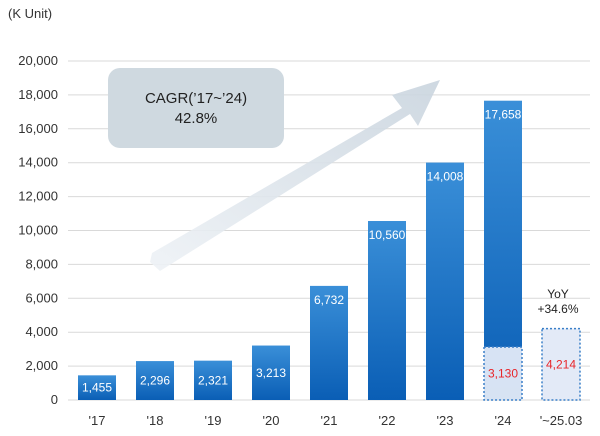 The width and height of the screenshot is (600, 436). Describe the element at coordinates (213, 420) in the screenshot. I see `x-tick-label: '19` at that location.